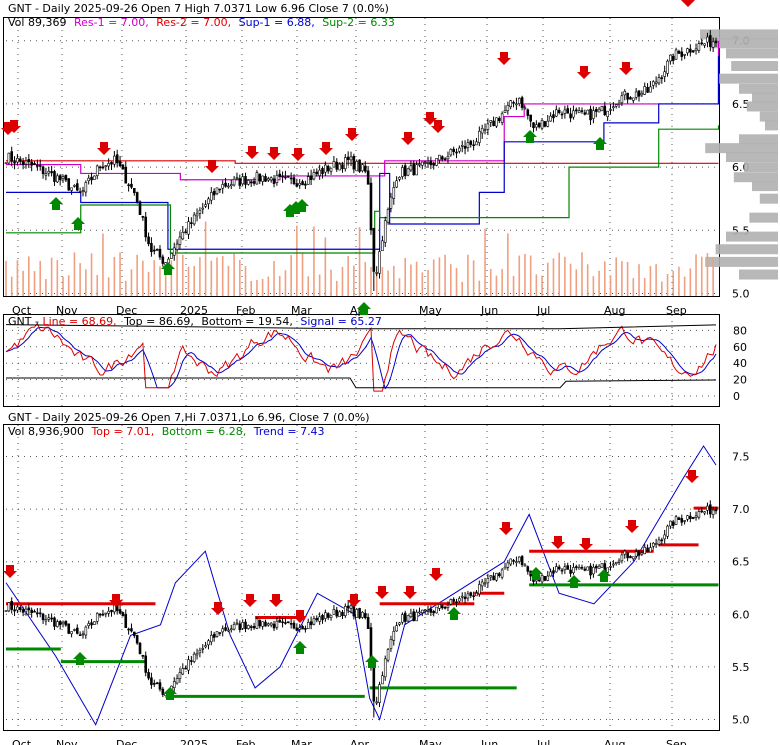 This screenshot has width=780, height=745. I want to click on buy-arrow, so click(170, 693).